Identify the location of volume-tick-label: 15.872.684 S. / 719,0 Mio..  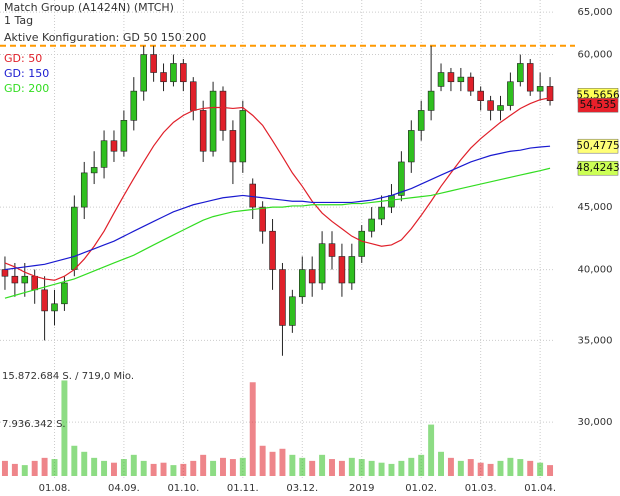
(68, 376).